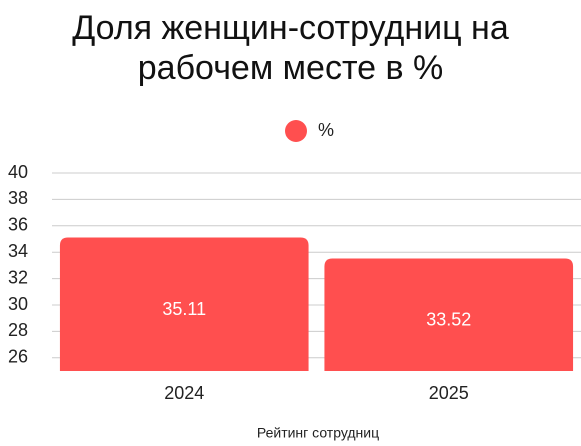  What do you see at coordinates (448, 320) in the screenshot?
I see `value-label: 33.52` at bounding box center [448, 320].